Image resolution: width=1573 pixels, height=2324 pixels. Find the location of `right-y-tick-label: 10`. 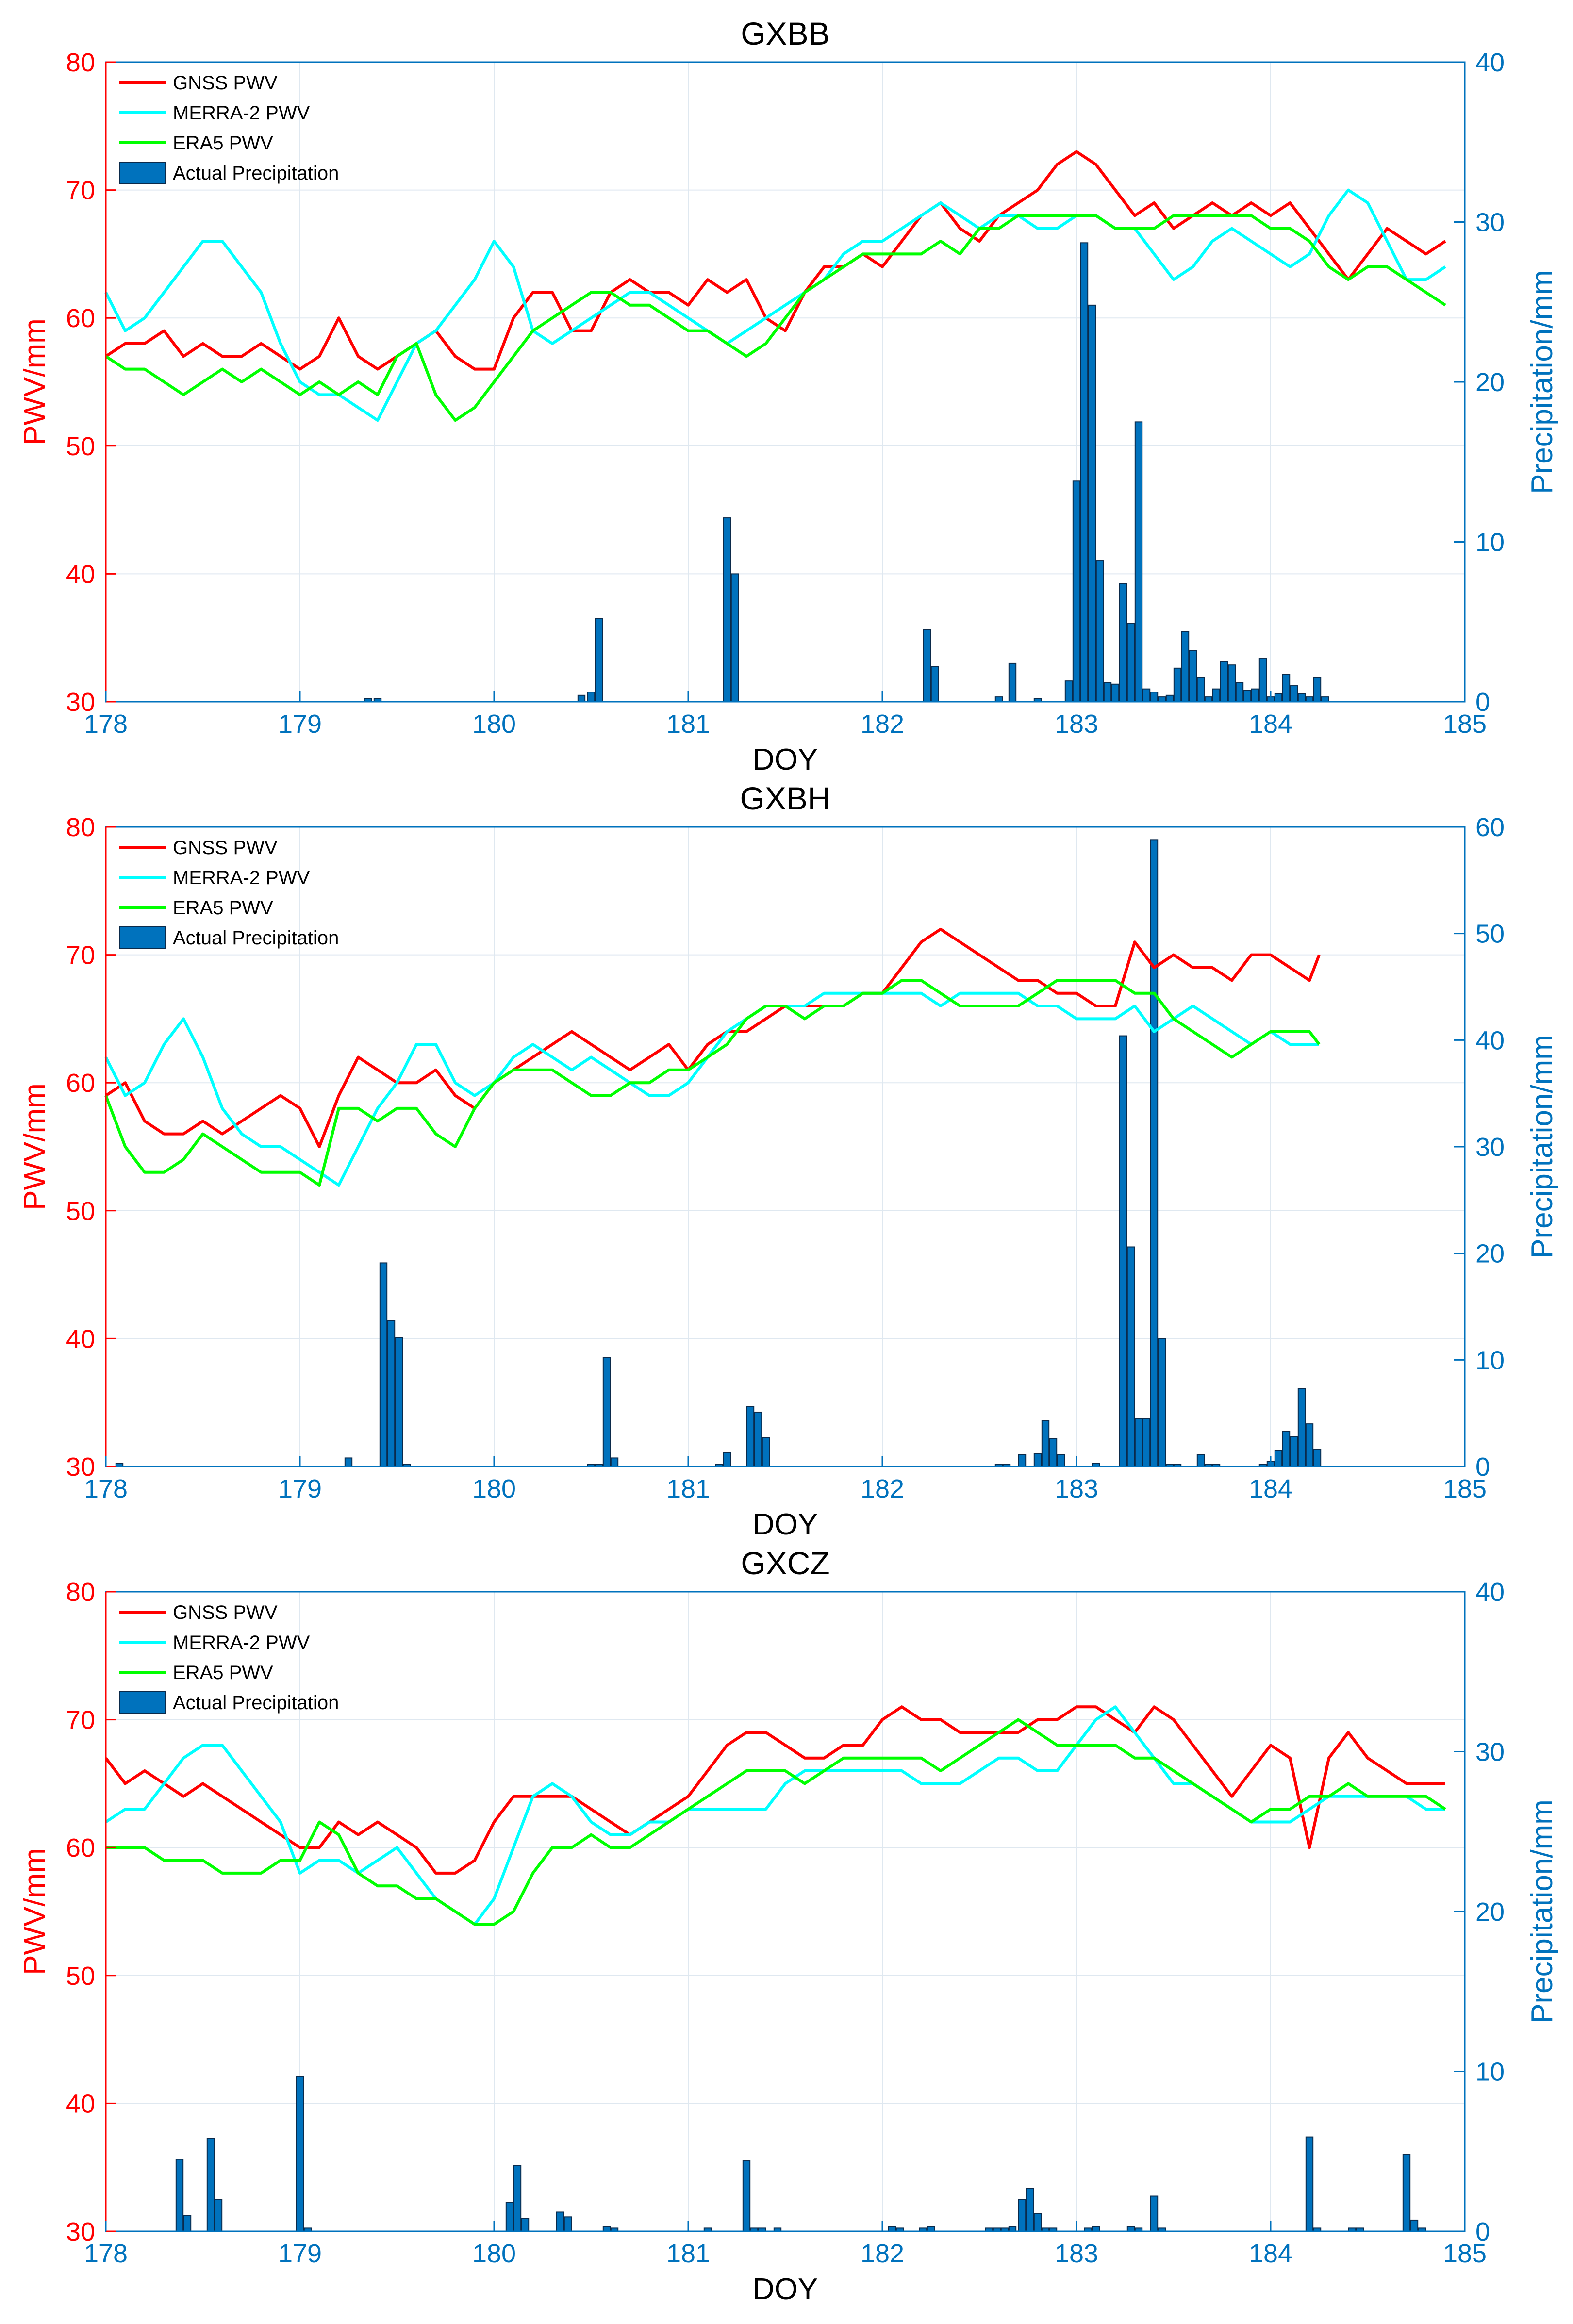

right-y-tick-label: 10 is located at coordinates (1490, 542).